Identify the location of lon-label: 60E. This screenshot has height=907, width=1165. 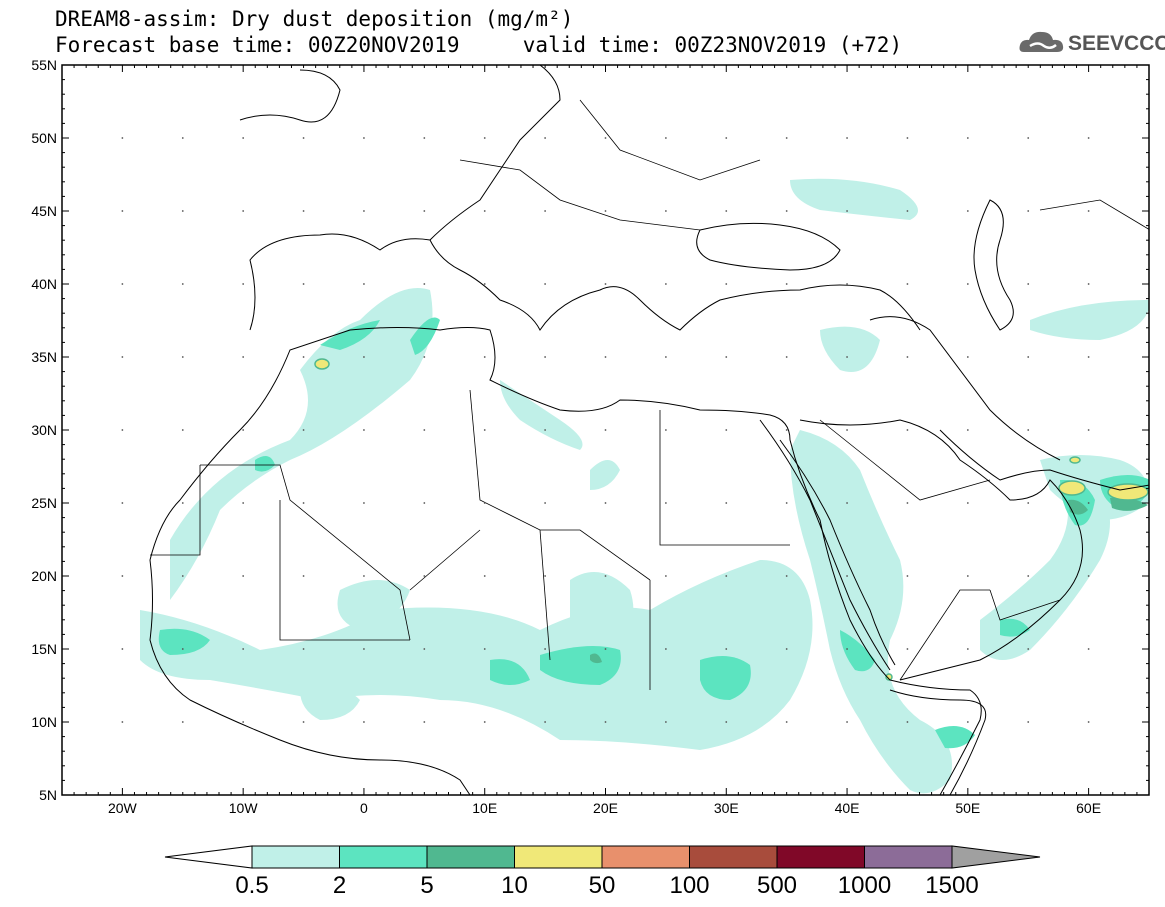
(1088, 808).